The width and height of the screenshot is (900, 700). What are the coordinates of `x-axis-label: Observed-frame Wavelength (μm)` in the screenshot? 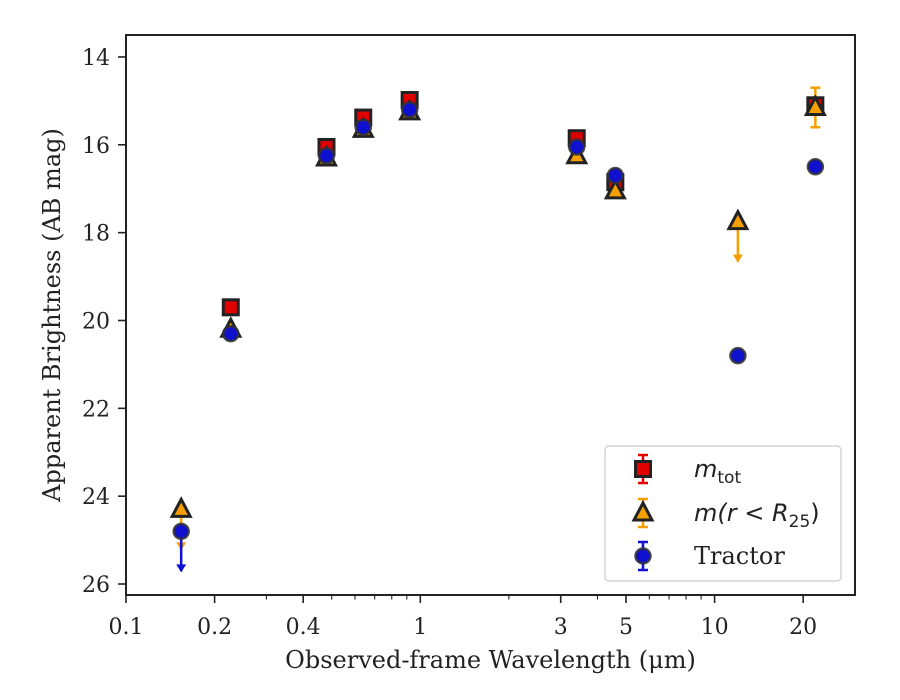 It's located at (490, 660).